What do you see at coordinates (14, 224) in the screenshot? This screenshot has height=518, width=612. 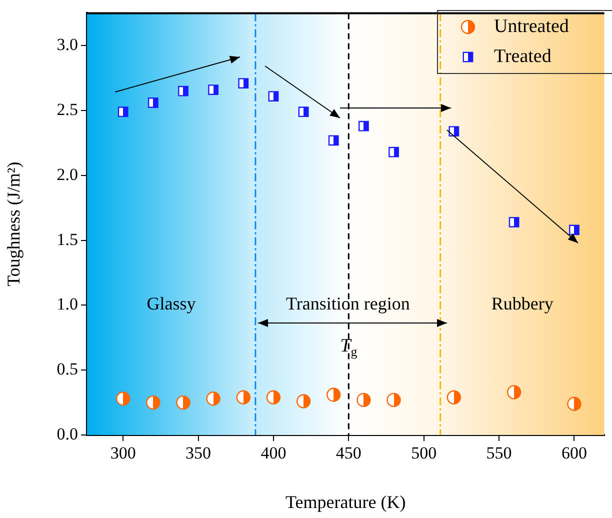 I see `y-axis-title: Toughness (J/m²)` at bounding box center [14, 224].